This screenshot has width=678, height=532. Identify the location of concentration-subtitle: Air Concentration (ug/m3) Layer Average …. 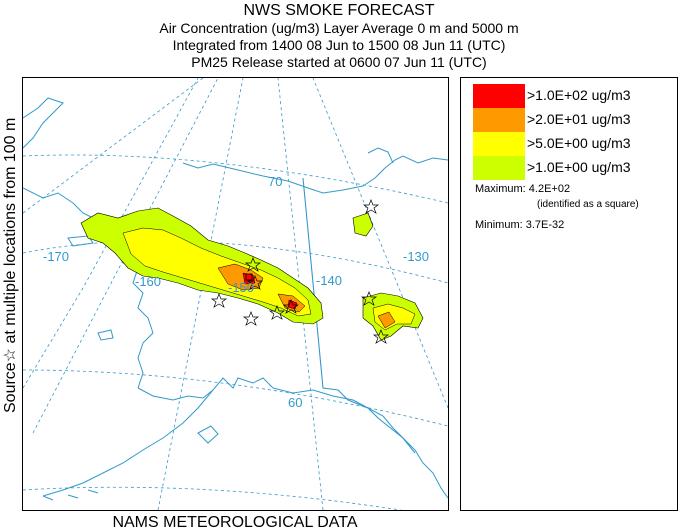
(339, 28).